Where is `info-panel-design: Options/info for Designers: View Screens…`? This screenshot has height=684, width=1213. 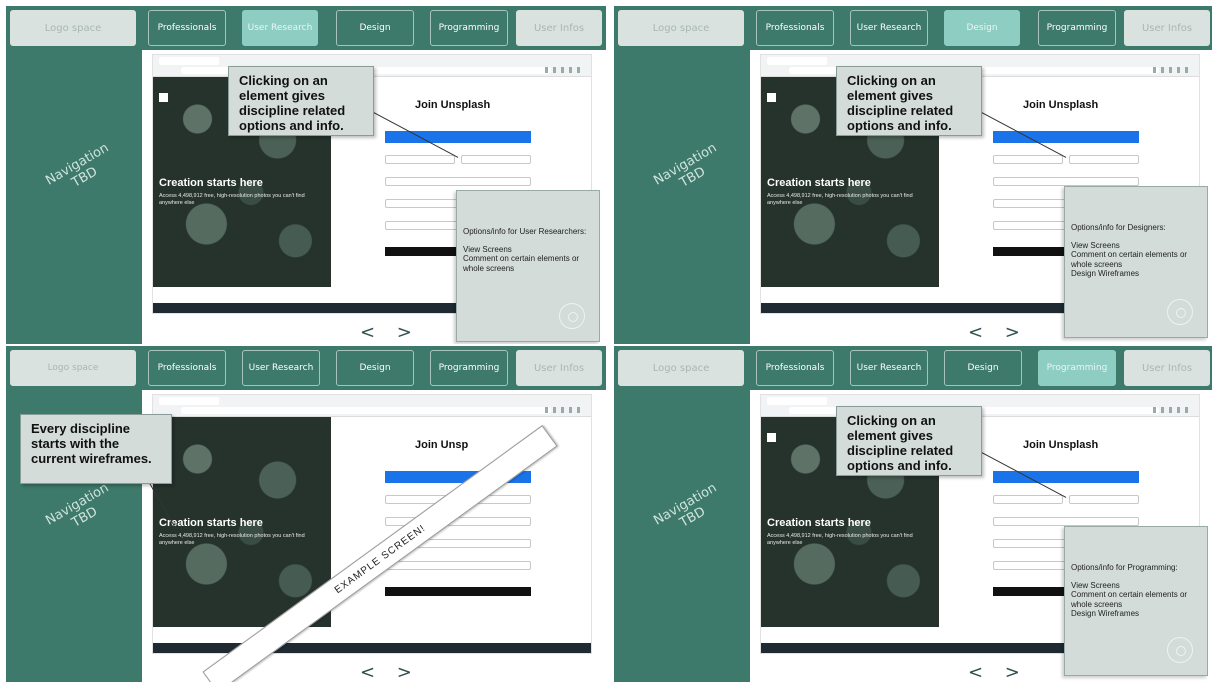
info-panel-design: Options/info for Designers: View Screens… is located at coordinates (1136, 262).